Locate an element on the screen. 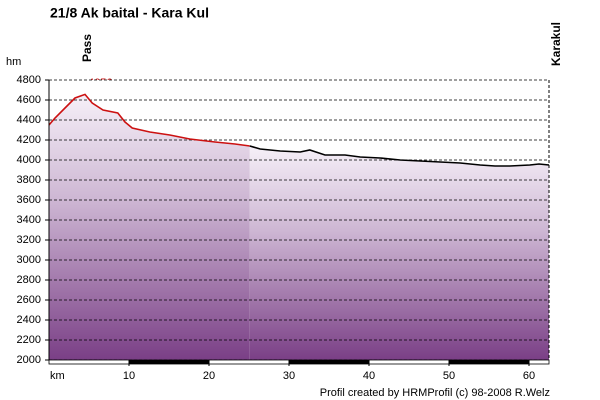 This screenshot has width=600, height=400. y-tick-label: 3000 is located at coordinates (29, 260).